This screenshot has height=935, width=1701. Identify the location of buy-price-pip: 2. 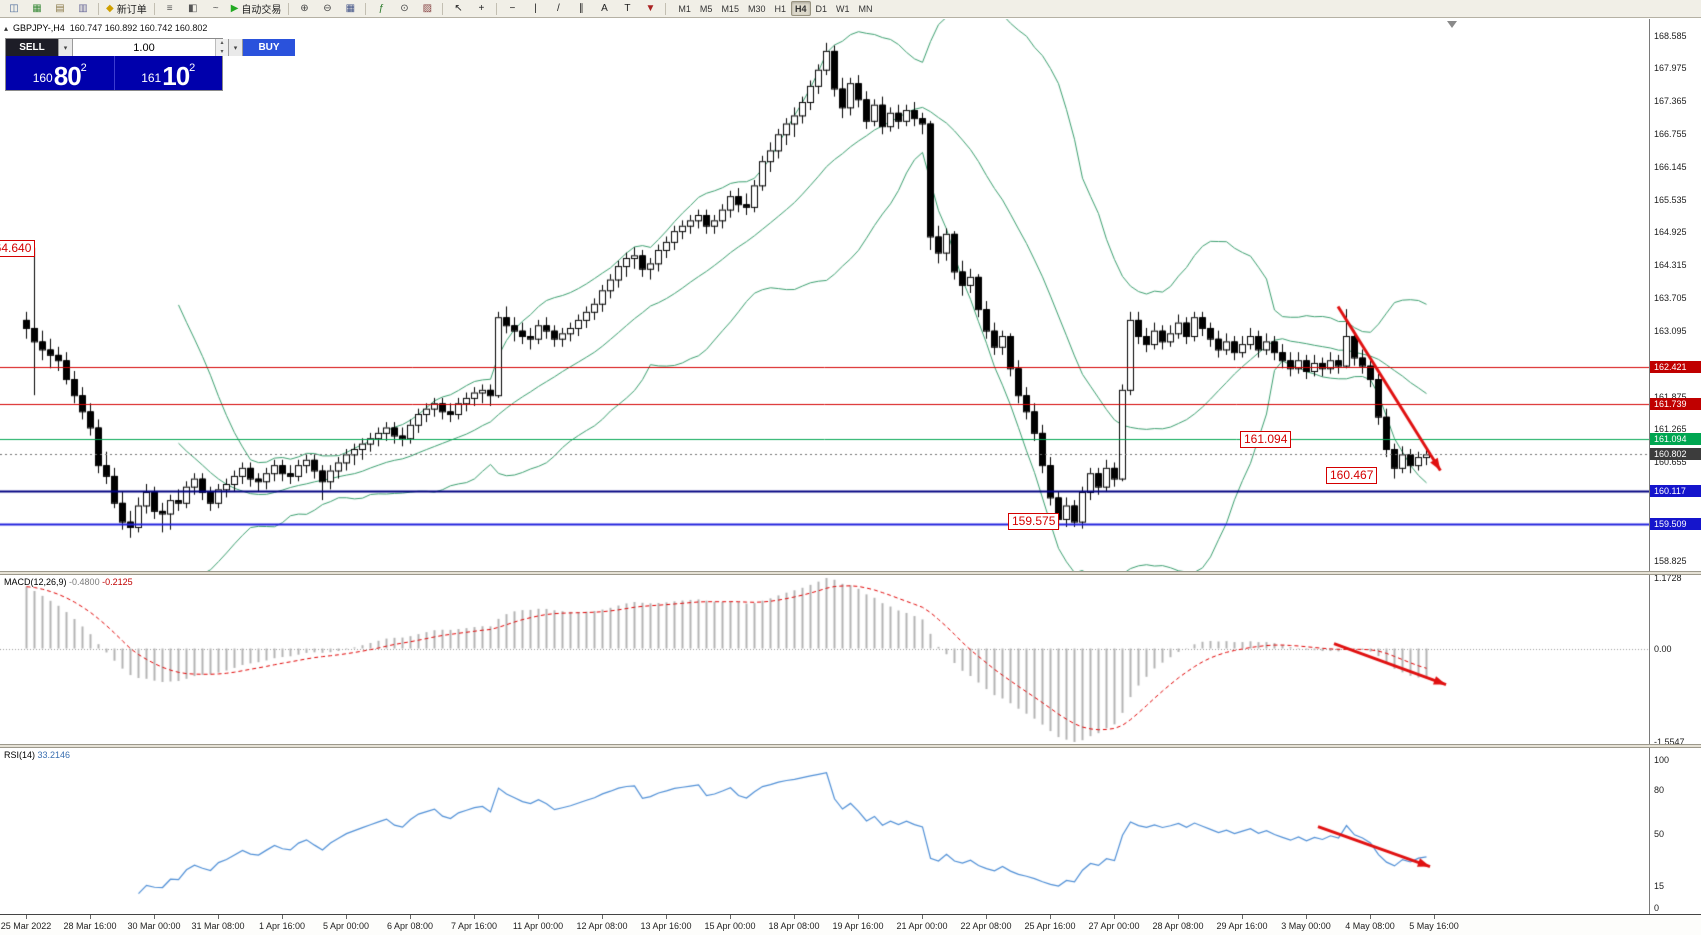
(192, 68).